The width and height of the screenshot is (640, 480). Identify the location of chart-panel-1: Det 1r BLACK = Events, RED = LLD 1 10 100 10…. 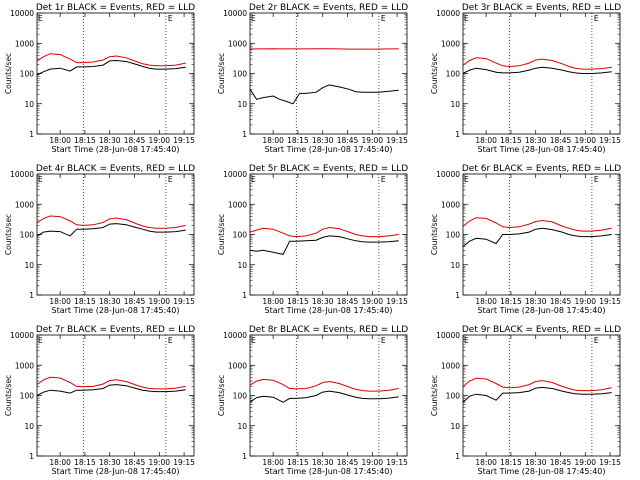
(99, 78).